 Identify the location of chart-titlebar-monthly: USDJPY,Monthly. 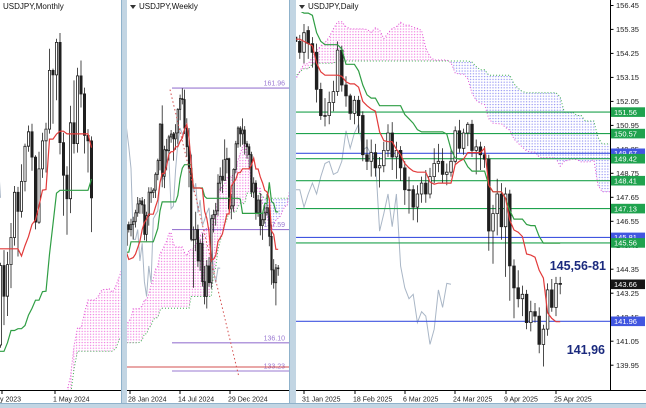
(33, 6).